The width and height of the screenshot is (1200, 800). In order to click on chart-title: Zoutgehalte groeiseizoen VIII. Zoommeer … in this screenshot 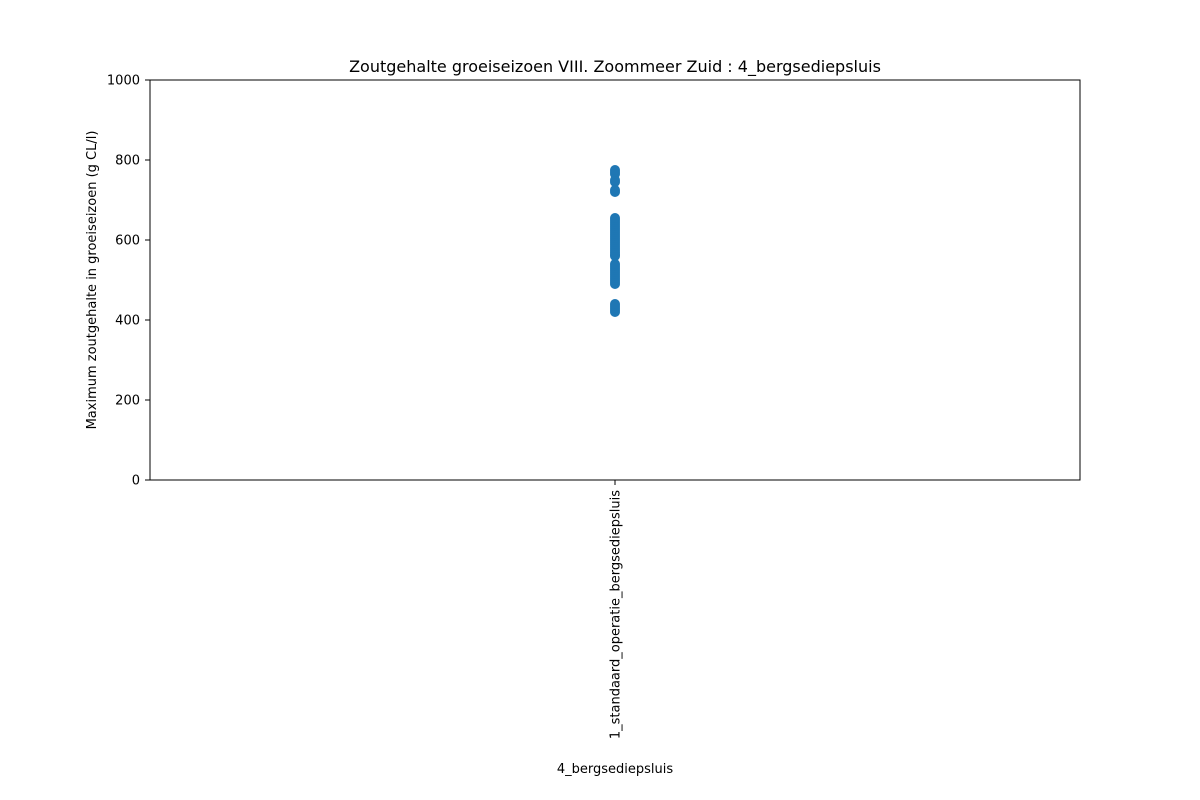, I will do `click(615, 67)`.